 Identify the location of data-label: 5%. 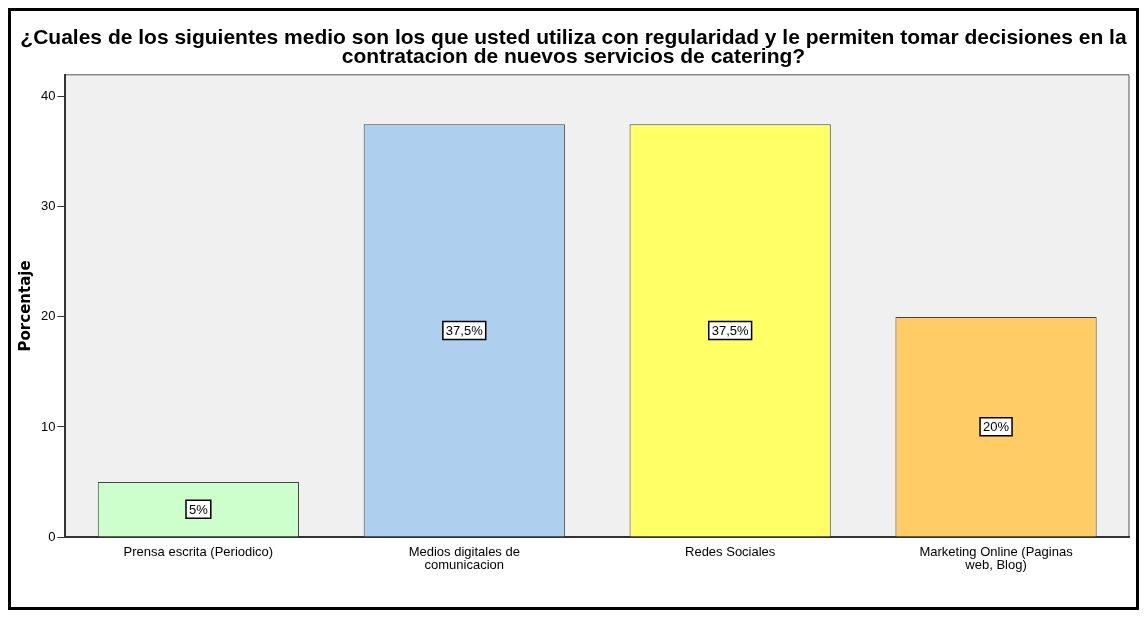
(199, 509).